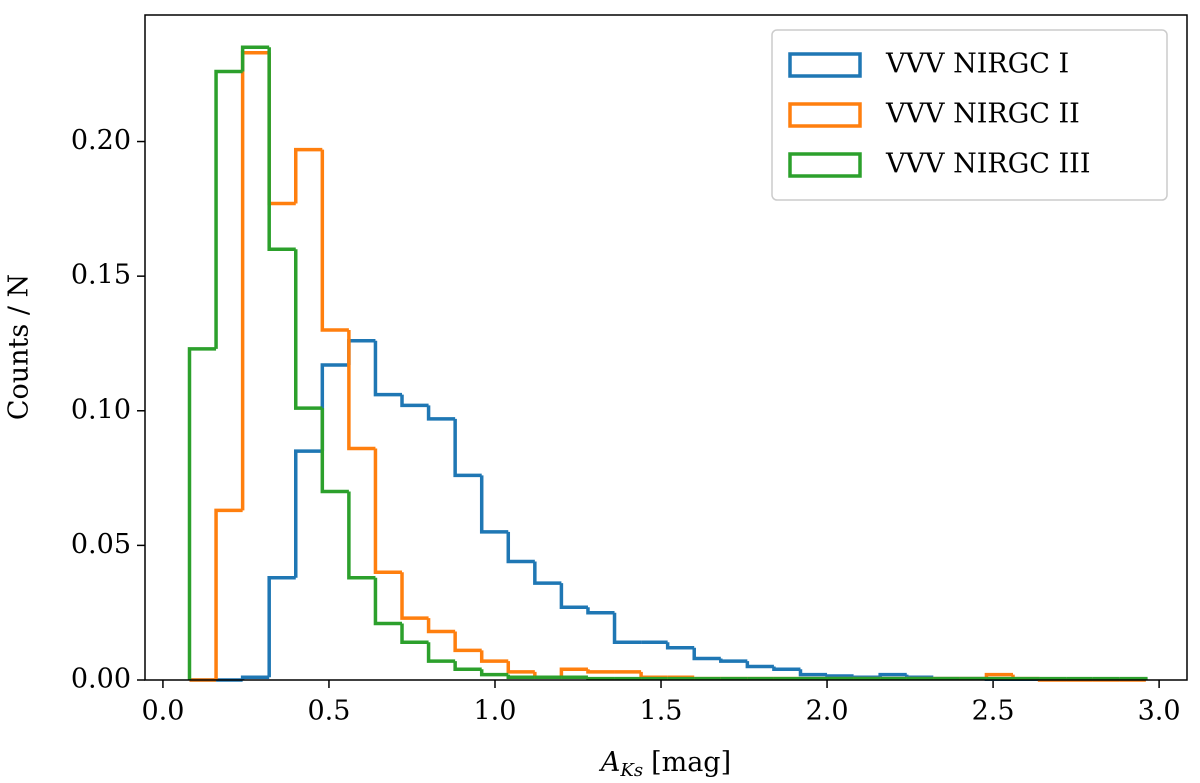 The image size is (1200, 783). I want to click on x-tick-label: 2.0, so click(827, 711).